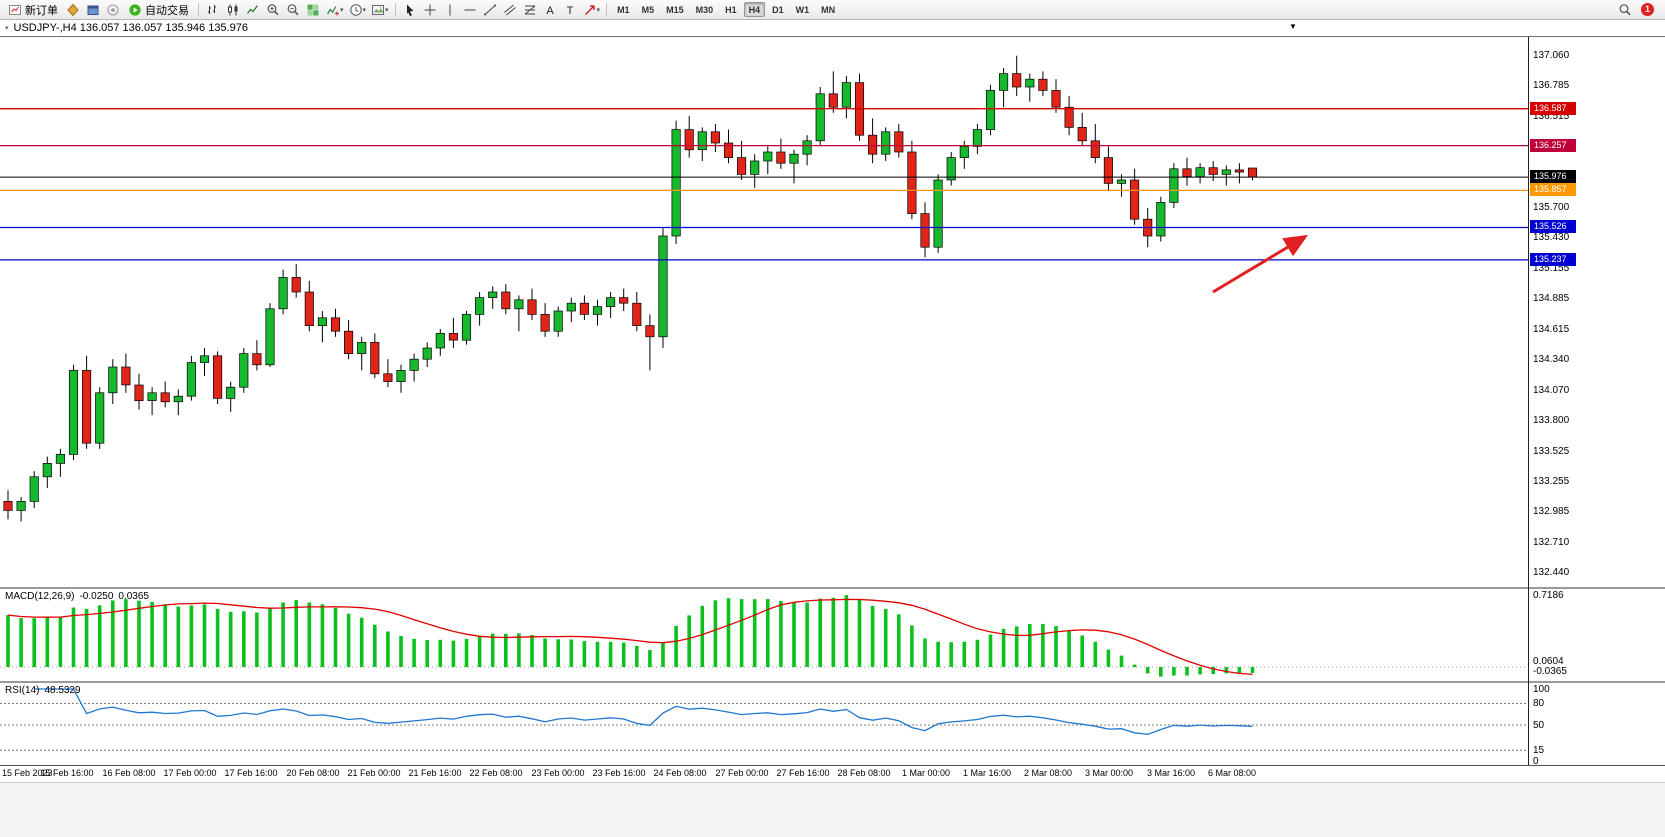 This screenshot has width=1665, height=837. Describe the element at coordinates (33, 9) in the screenshot. I see `new-order-button: 新订单` at that location.